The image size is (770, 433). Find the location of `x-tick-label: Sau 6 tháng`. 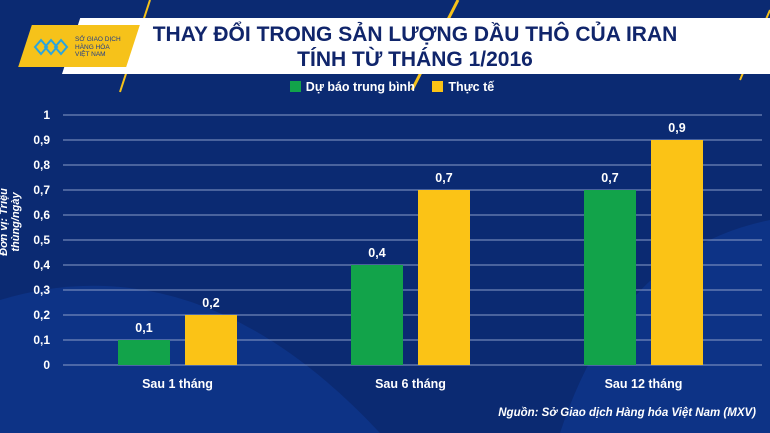

x-tick-label: Sau 6 tháng is located at coordinates (410, 384).